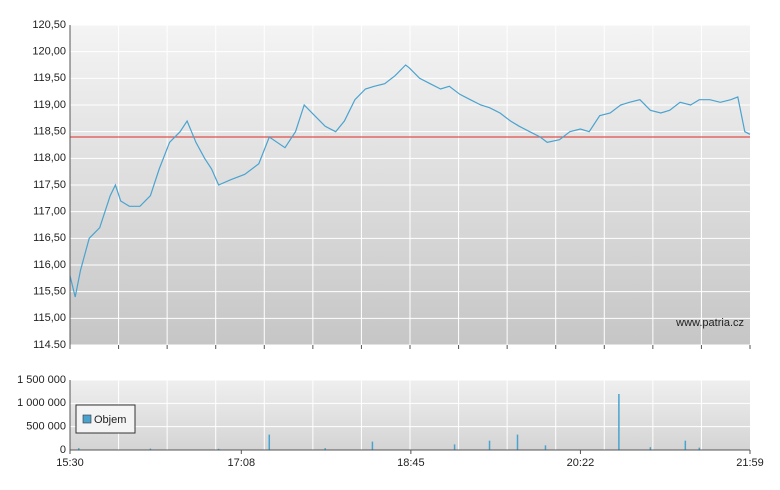 The width and height of the screenshot is (780, 490). Describe the element at coordinates (750, 463) in the screenshot. I see `x-tick-label: 21:59` at that location.